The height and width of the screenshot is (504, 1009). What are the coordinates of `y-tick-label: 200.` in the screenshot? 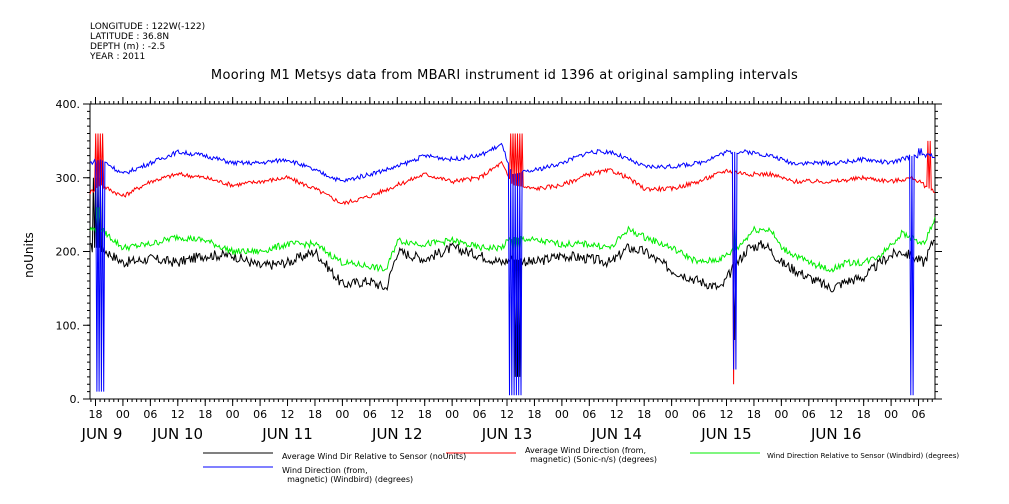 It's located at (68, 252).